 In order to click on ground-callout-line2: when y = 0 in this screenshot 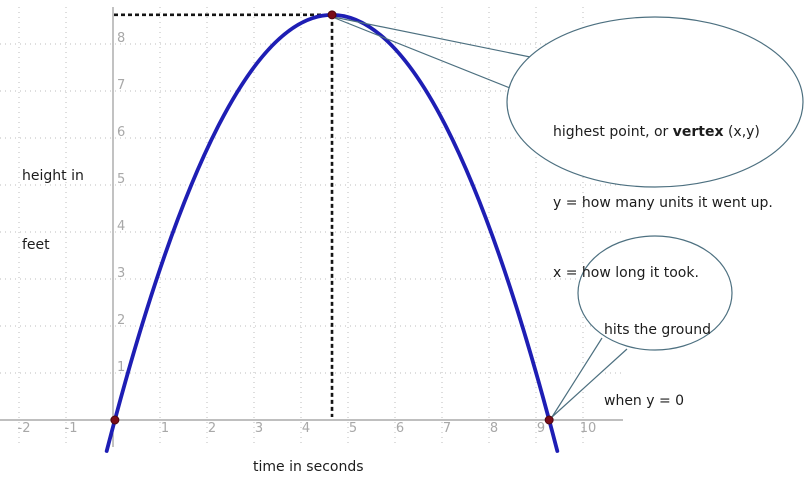, I will do `click(644, 400)`.